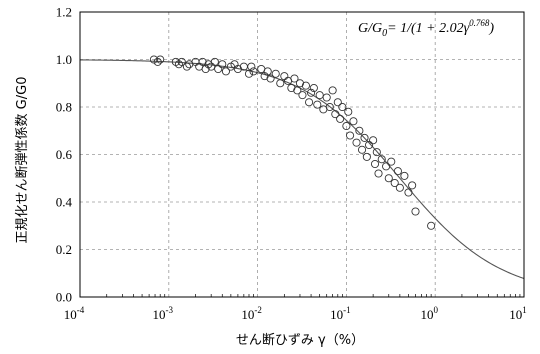 The image size is (540, 354). Describe the element at coordinates (295, 313) in the screenshot. I see `x-tick-labels: 10⁻⁴ 10⁻³ 10⁻² 10⁻¹ 10⁰ 10¹` at that location.